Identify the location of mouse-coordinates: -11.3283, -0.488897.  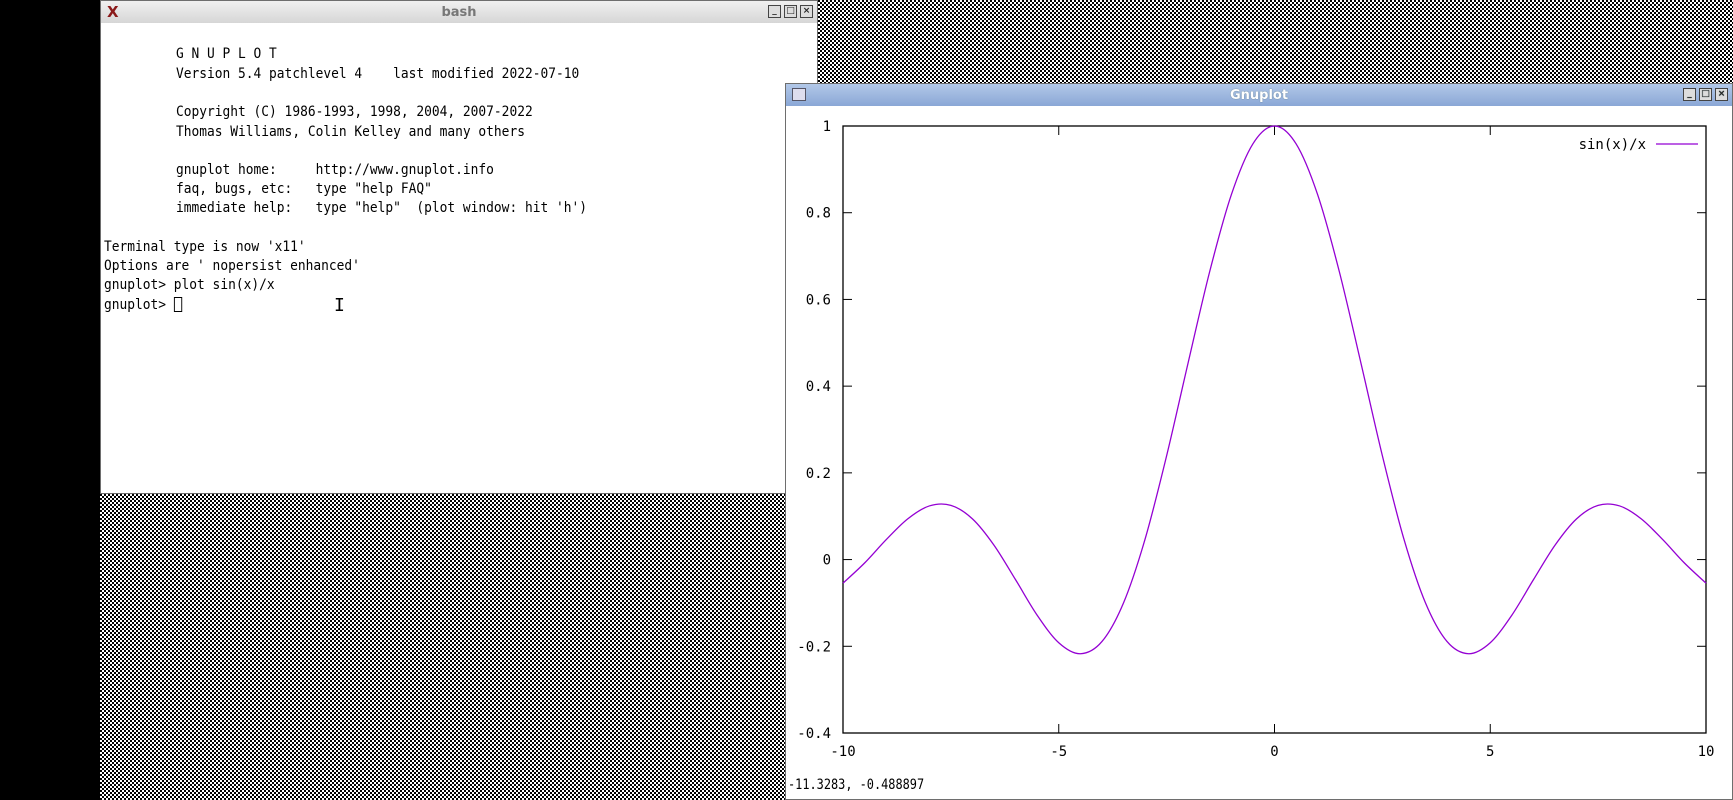
(856, 785).